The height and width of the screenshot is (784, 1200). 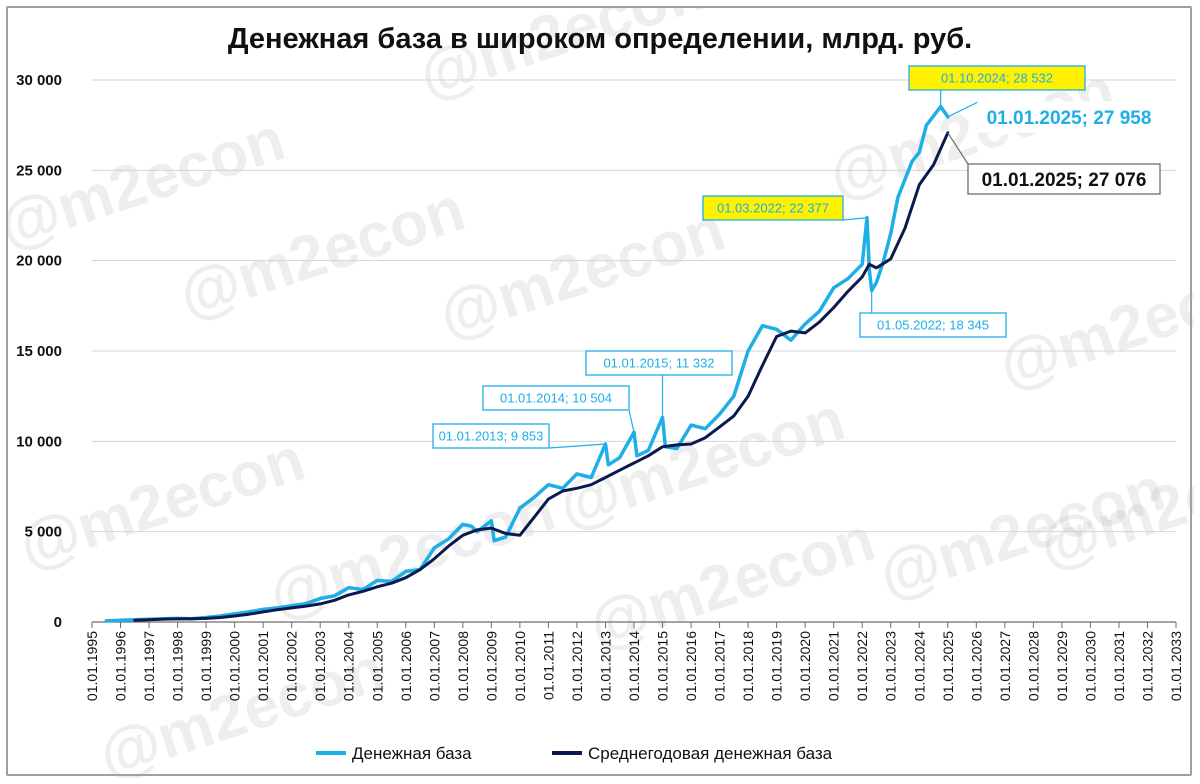 I want to click on x-tick-label: 01.01.2020, so click(x=805, y=666).